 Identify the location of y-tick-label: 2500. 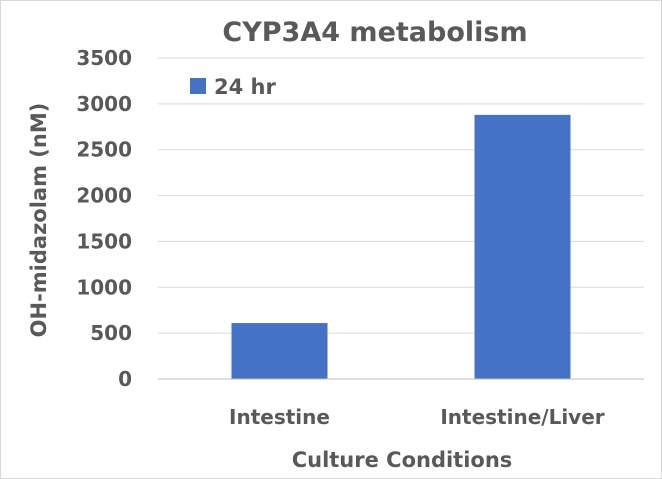
(104, 150).